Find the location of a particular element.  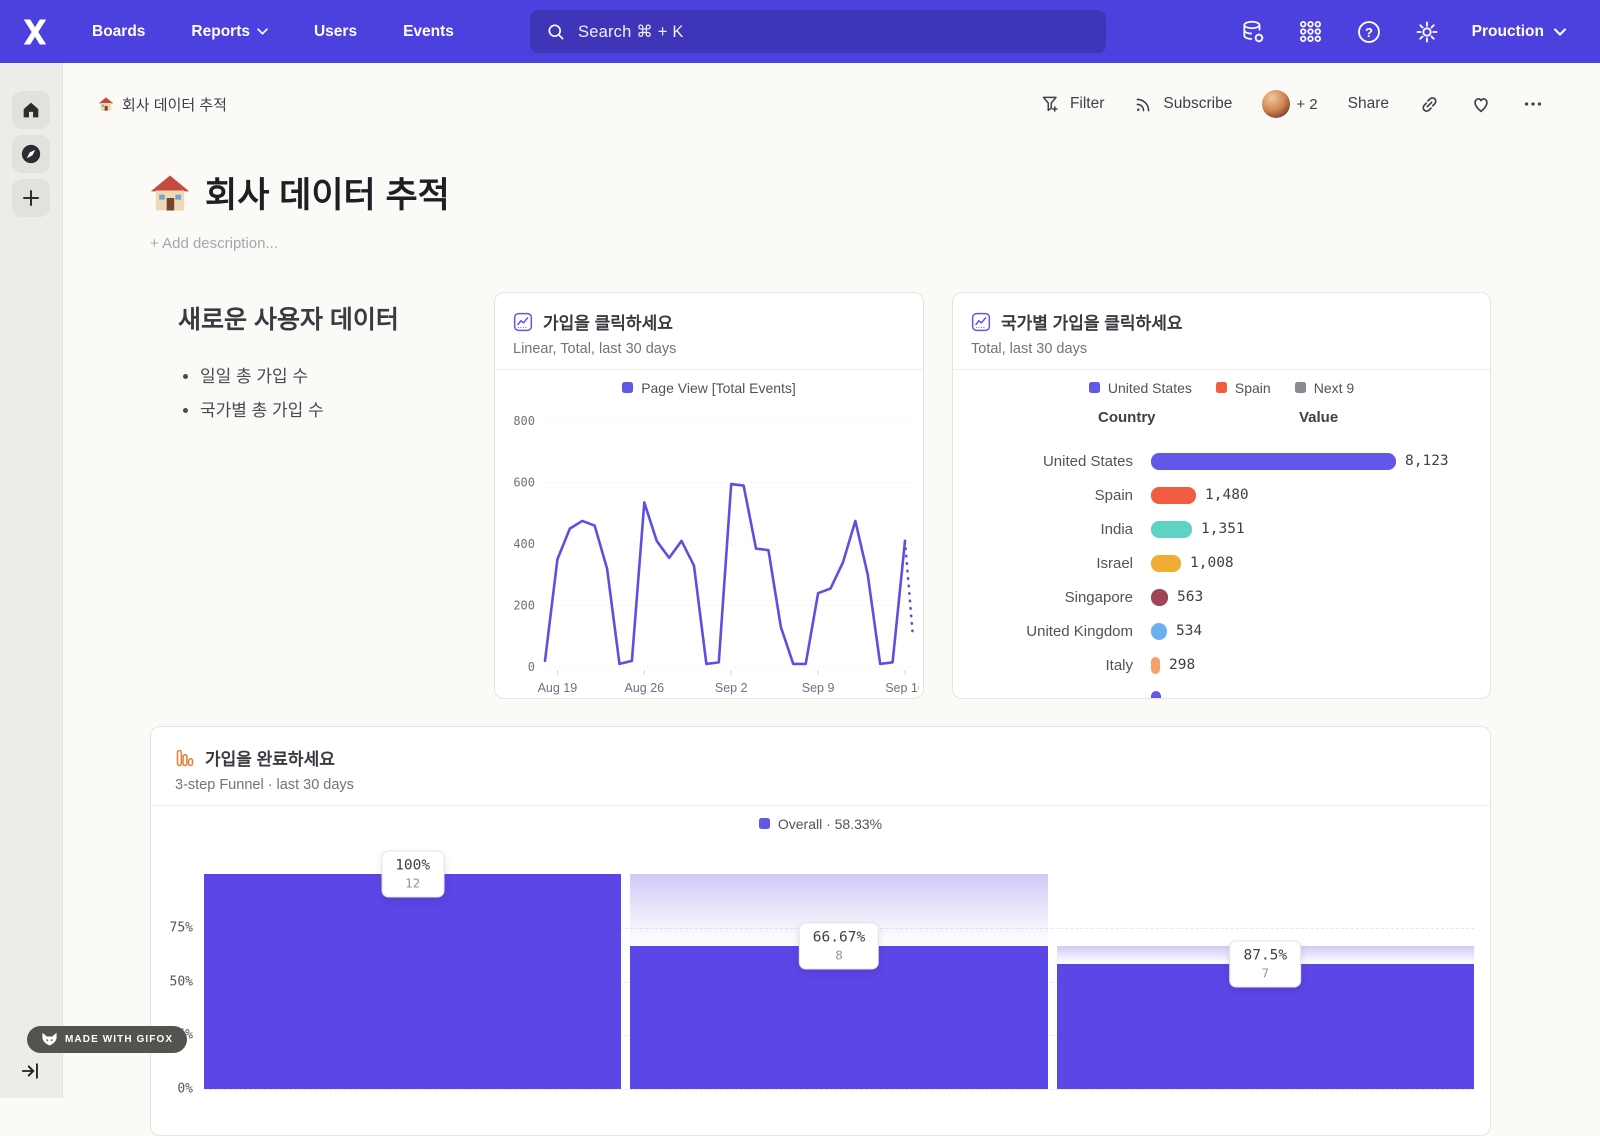

line-card-title: 가입을 클릭하세요 is located at coordinates (608, 323).